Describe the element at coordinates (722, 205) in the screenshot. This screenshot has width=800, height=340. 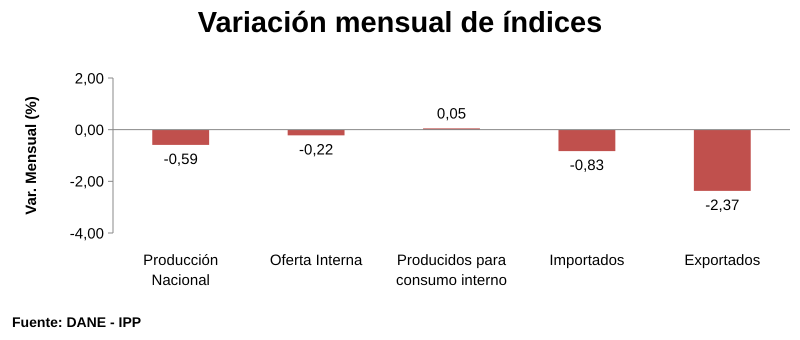
I see `data-label: -2,37` at that location.